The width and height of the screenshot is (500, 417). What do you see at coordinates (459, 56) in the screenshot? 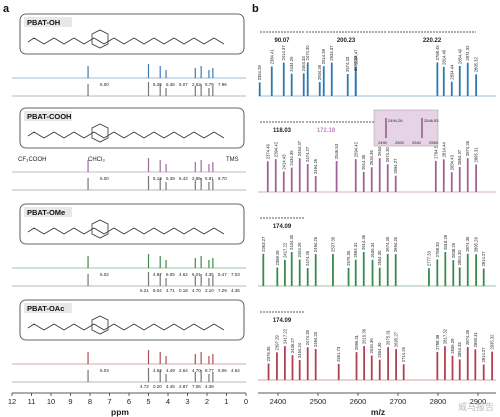
I see `ms-peak-label: 2854.40` at bounding box center [459, 56].